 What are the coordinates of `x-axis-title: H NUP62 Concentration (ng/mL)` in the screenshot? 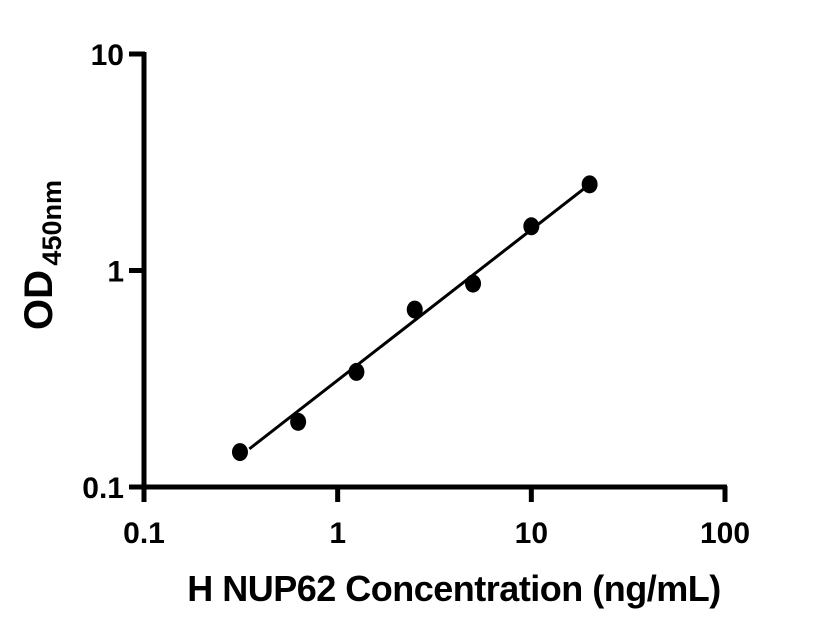 It's located at (454, 588).